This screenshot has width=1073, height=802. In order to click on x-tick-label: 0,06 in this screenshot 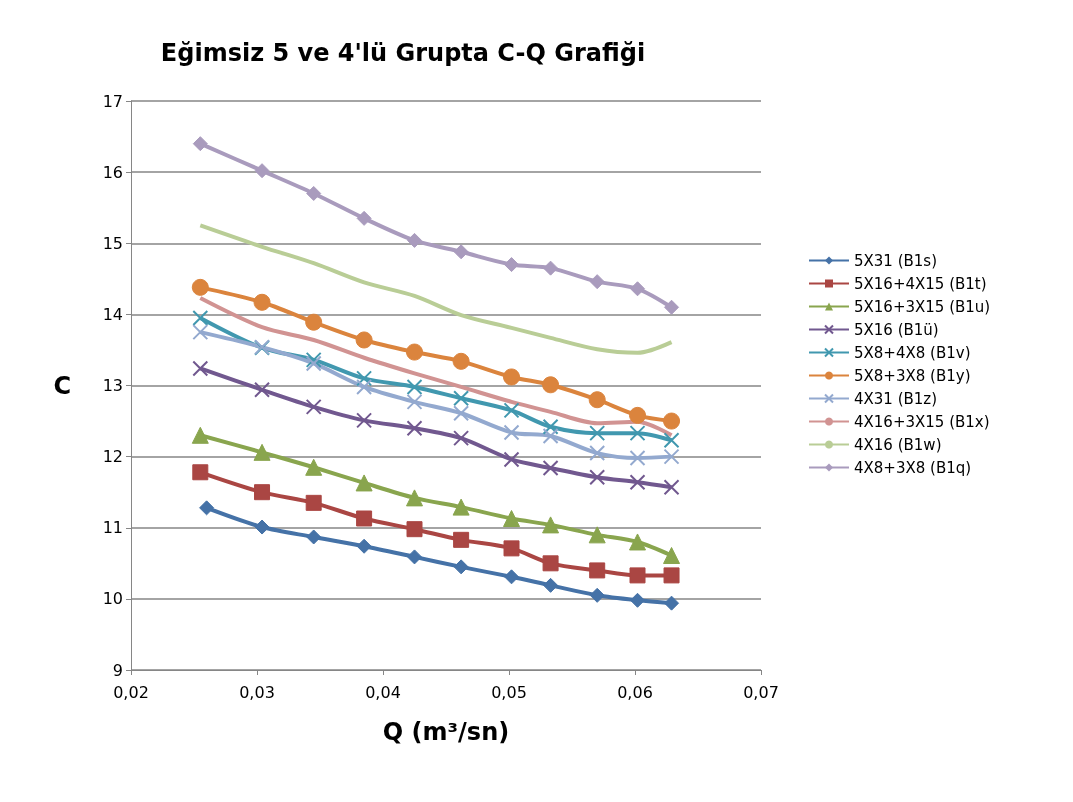, I will do `click(635, 692)`.